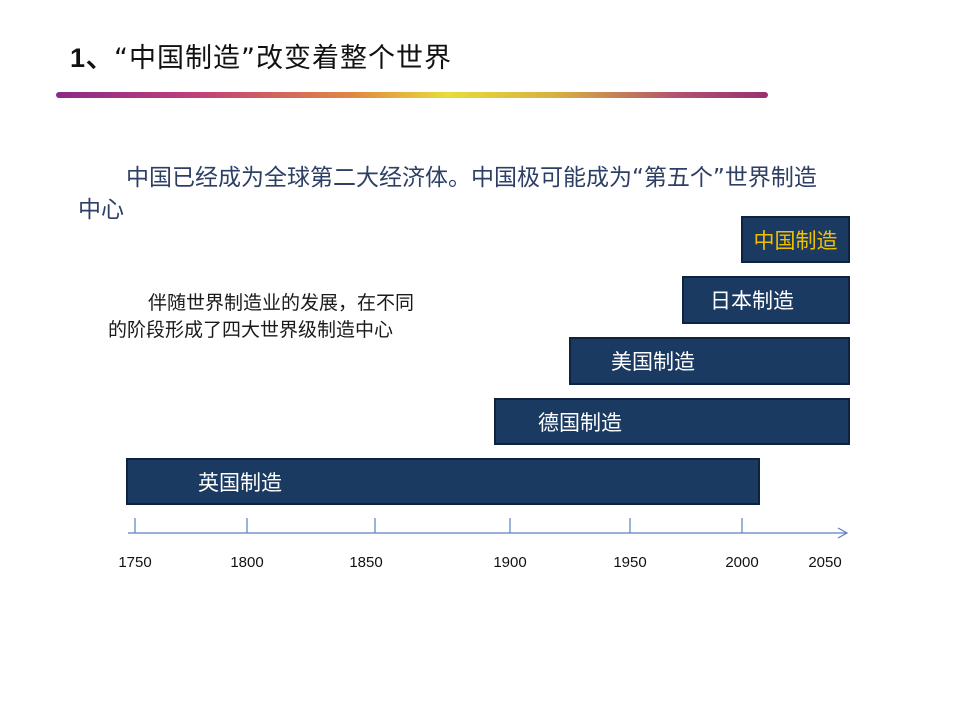 The image size is (960, 720). What do you see at coordinates (240, 482) in the screenshot?
I see `bar-label: 英国制造` at bounding box center [240, 482].